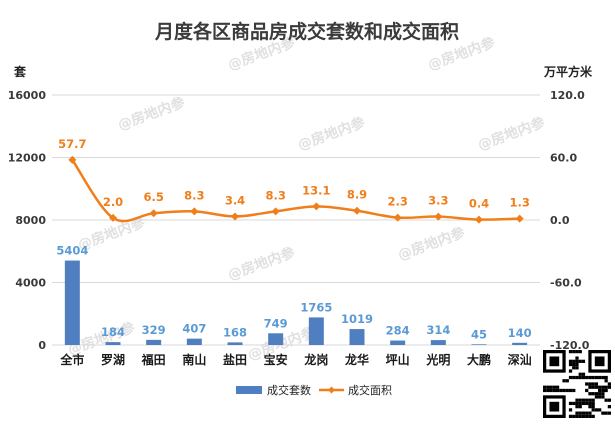 The width and height of the screenshot is (615, 434). What do you see at coordinates (306, 31) in the screenshot?
I see `chart-title: 月度各区商品房成交套数和成交面积` at bounding box center [306, 31].